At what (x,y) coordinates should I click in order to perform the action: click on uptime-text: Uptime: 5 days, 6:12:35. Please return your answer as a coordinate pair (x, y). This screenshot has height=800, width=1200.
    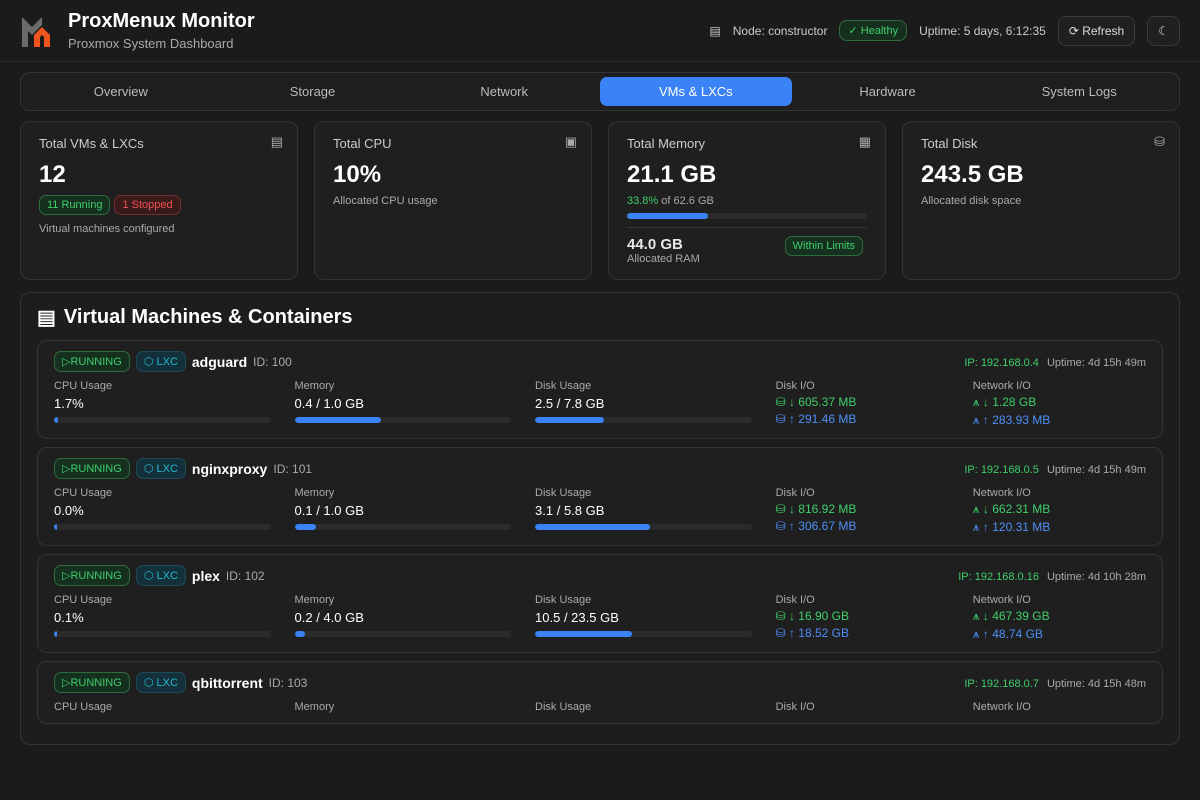
    Looking at the image, I should click on (982, 30).